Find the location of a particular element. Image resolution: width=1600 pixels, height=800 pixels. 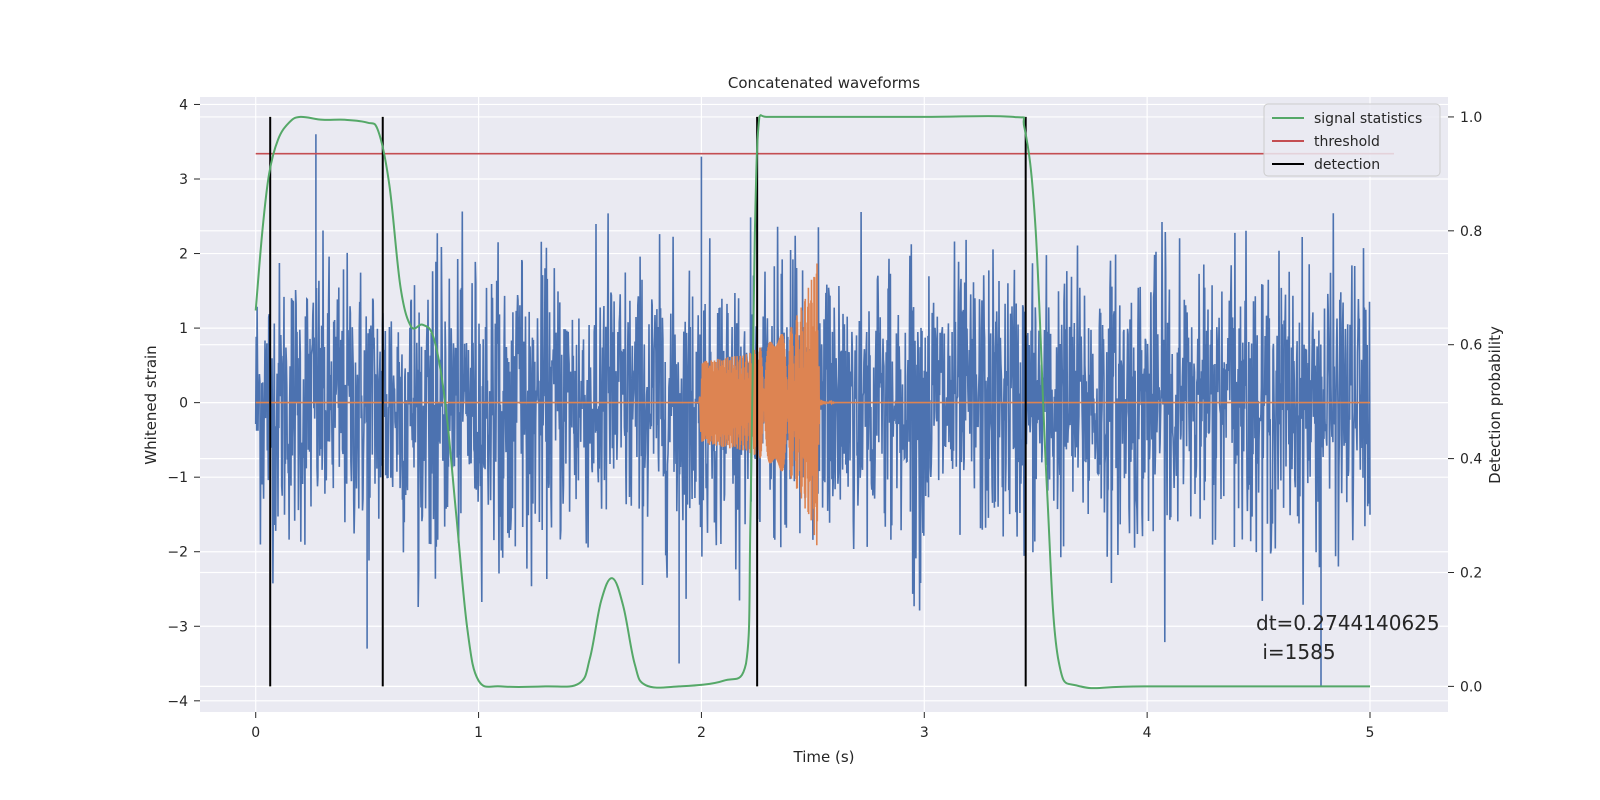

legend-box is located at coordinates (1352, 140).